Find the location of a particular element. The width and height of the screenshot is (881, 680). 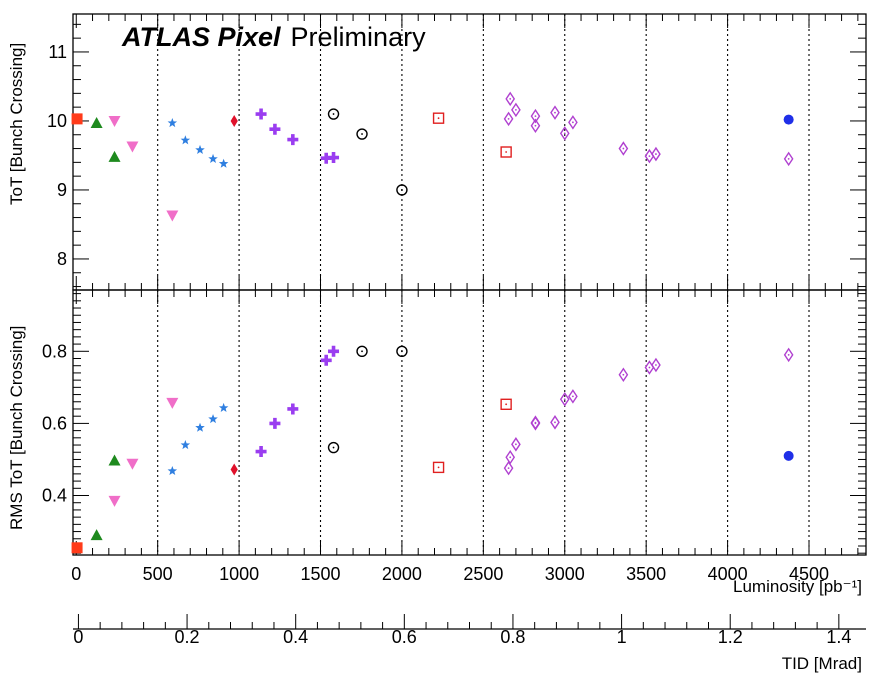

x-tick-label: 1000 is located at coordinates (239, 574).